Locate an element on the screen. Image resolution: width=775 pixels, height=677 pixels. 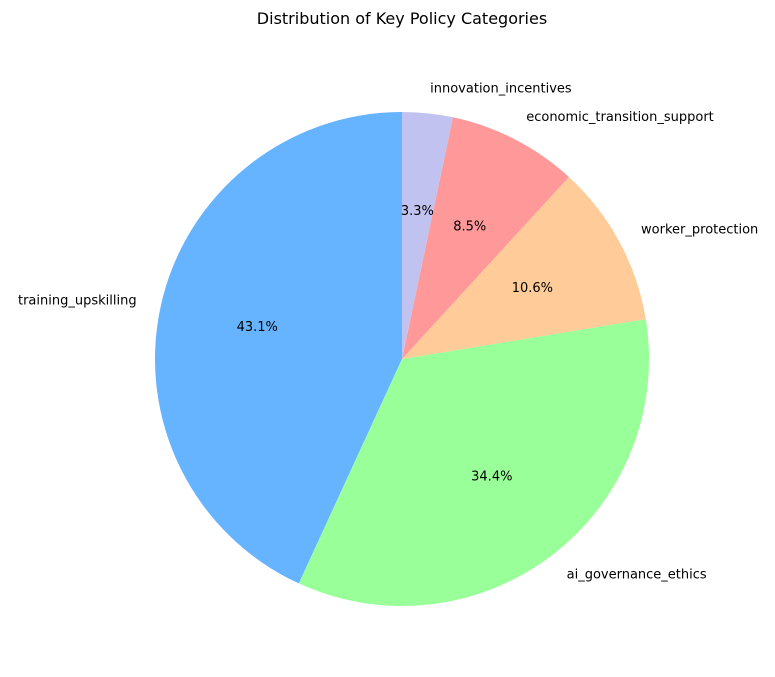
slice-label-worker-protection: worker_protection is located at coordinates (699, 229).